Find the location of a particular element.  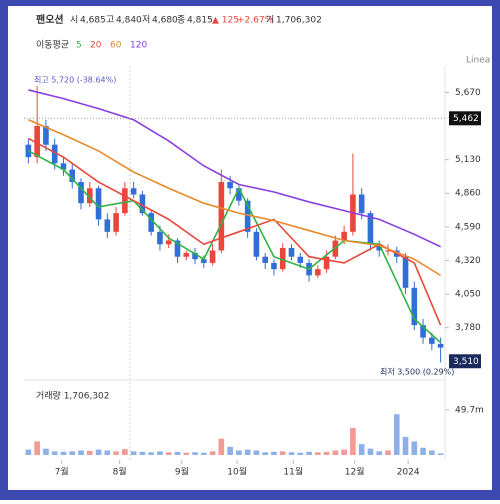

change: ▲ 125 is located at coordinates (225, 21).